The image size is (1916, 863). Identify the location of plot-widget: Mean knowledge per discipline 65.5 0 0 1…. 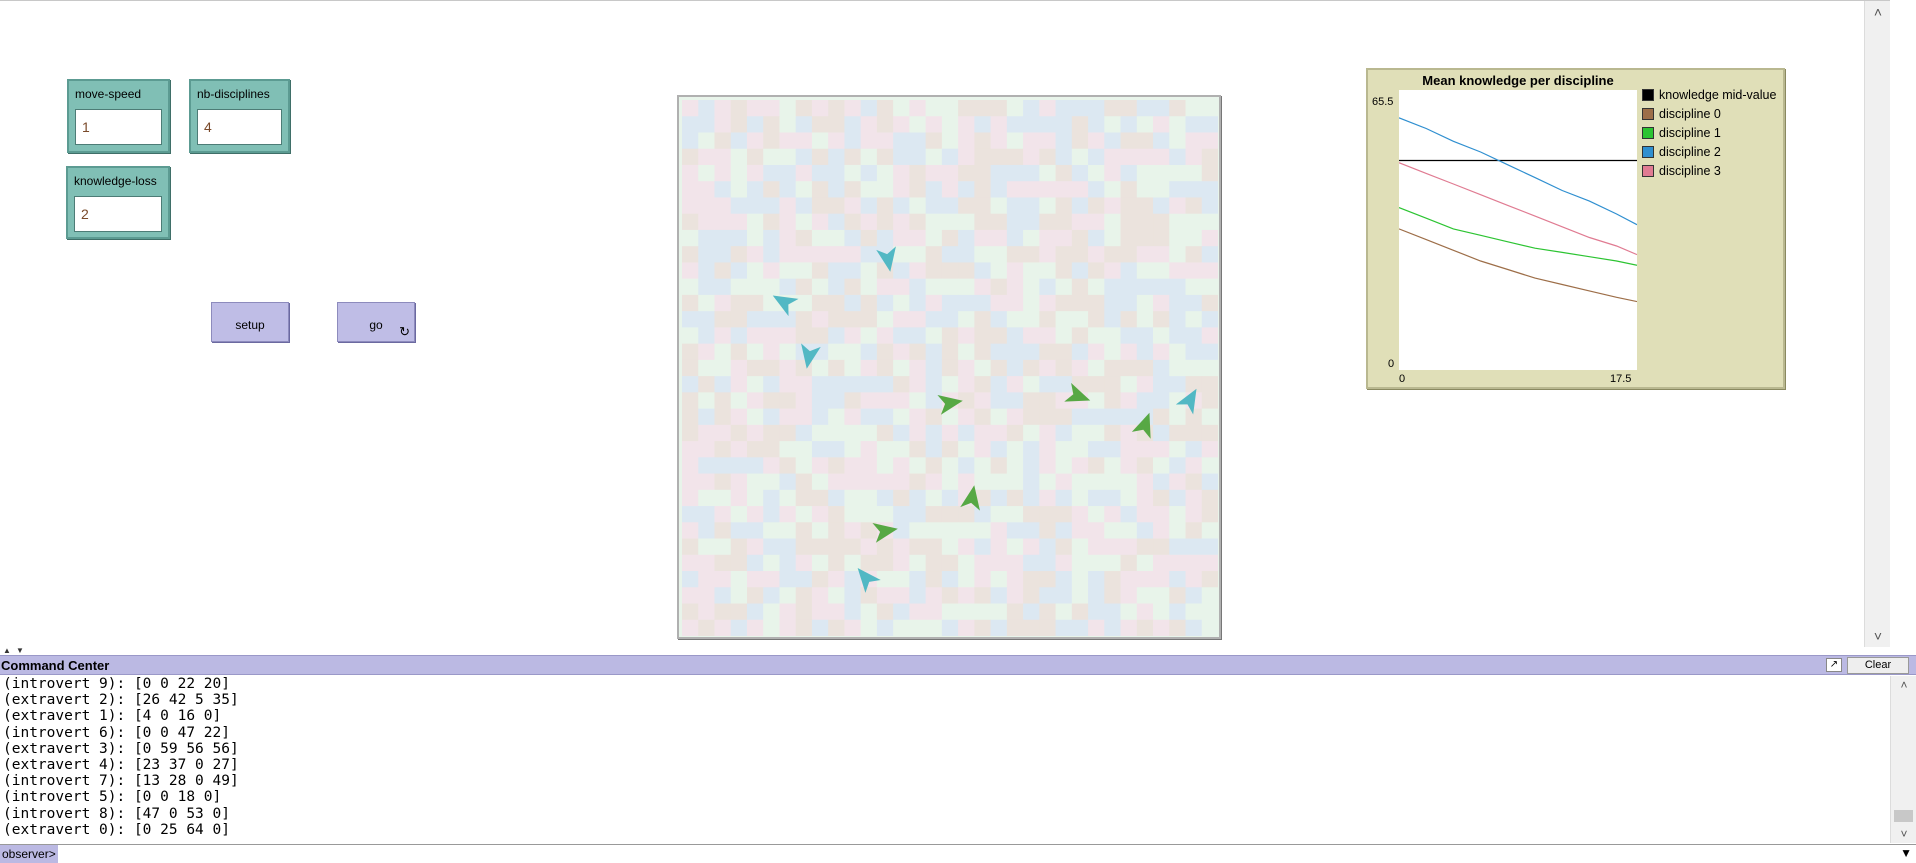
(1575, 228).